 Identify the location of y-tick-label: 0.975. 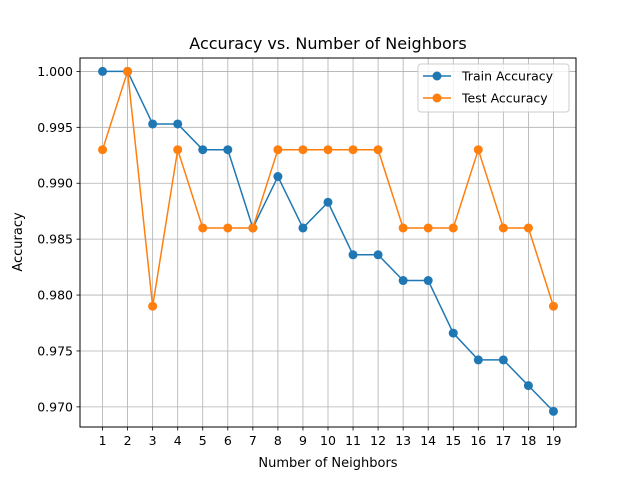
(55, 350).